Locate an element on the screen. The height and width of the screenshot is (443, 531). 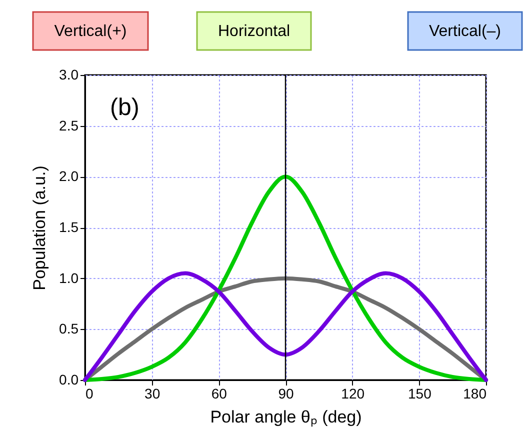
x-tick-label: 30 is located at coordinates (152, 394).